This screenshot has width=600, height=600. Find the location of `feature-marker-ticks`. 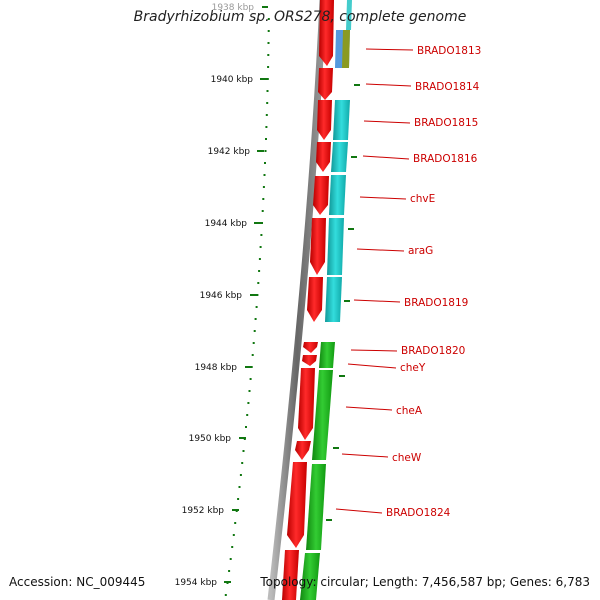

feature-marker-ticks is located at coordinates (343, 302).